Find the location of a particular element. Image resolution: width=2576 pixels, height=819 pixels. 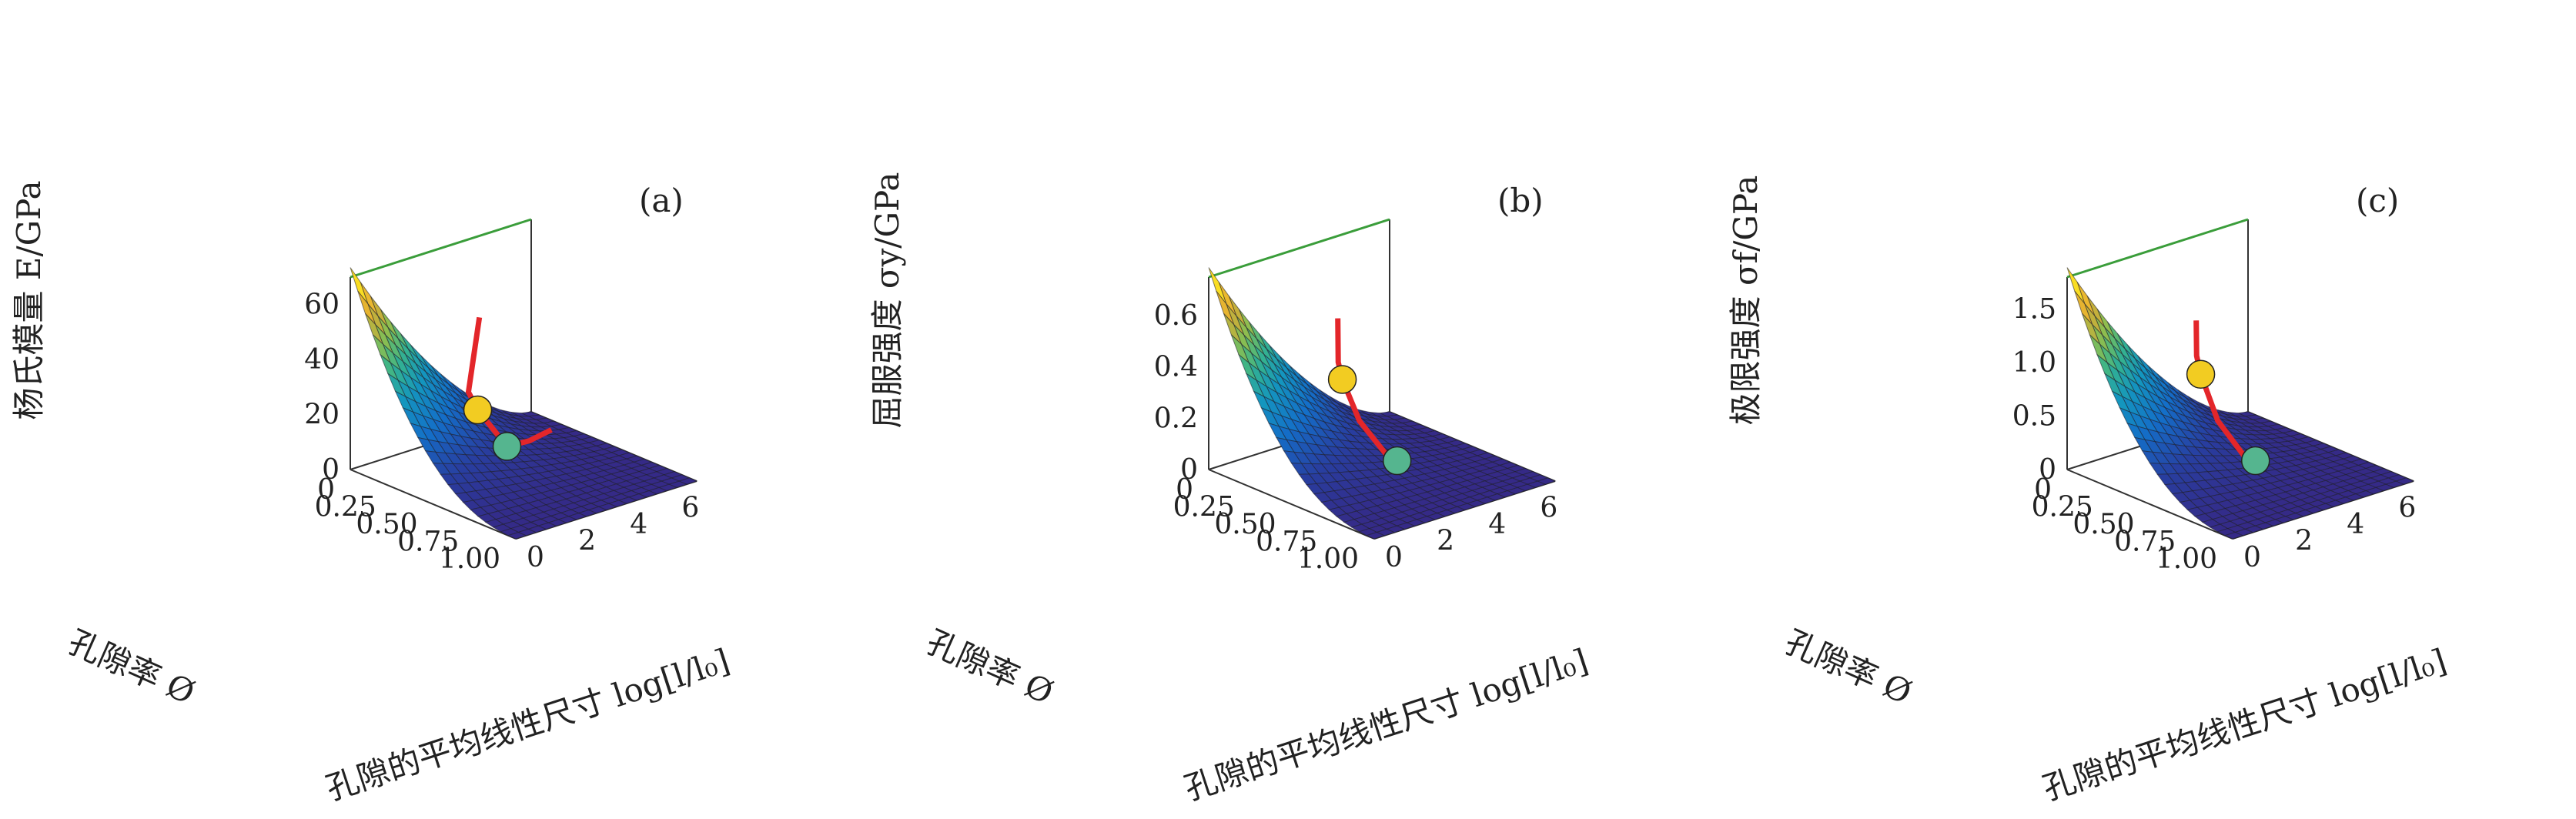

z-axis-label: 屈服强度 σy/GPa is located at coordinates (887, 300).